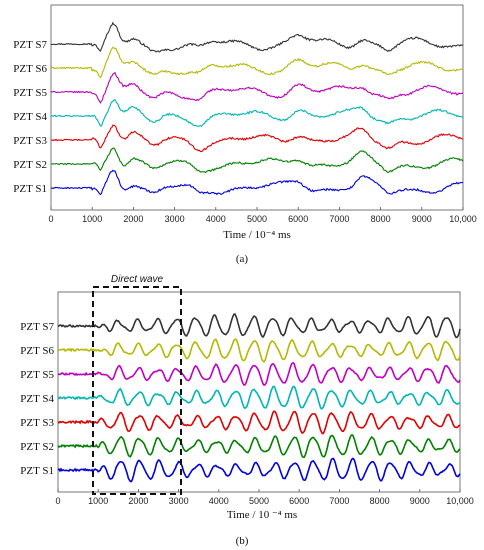  I want to click on panel-b-label-pzt-s3: PZT S3, so click(37, 423).